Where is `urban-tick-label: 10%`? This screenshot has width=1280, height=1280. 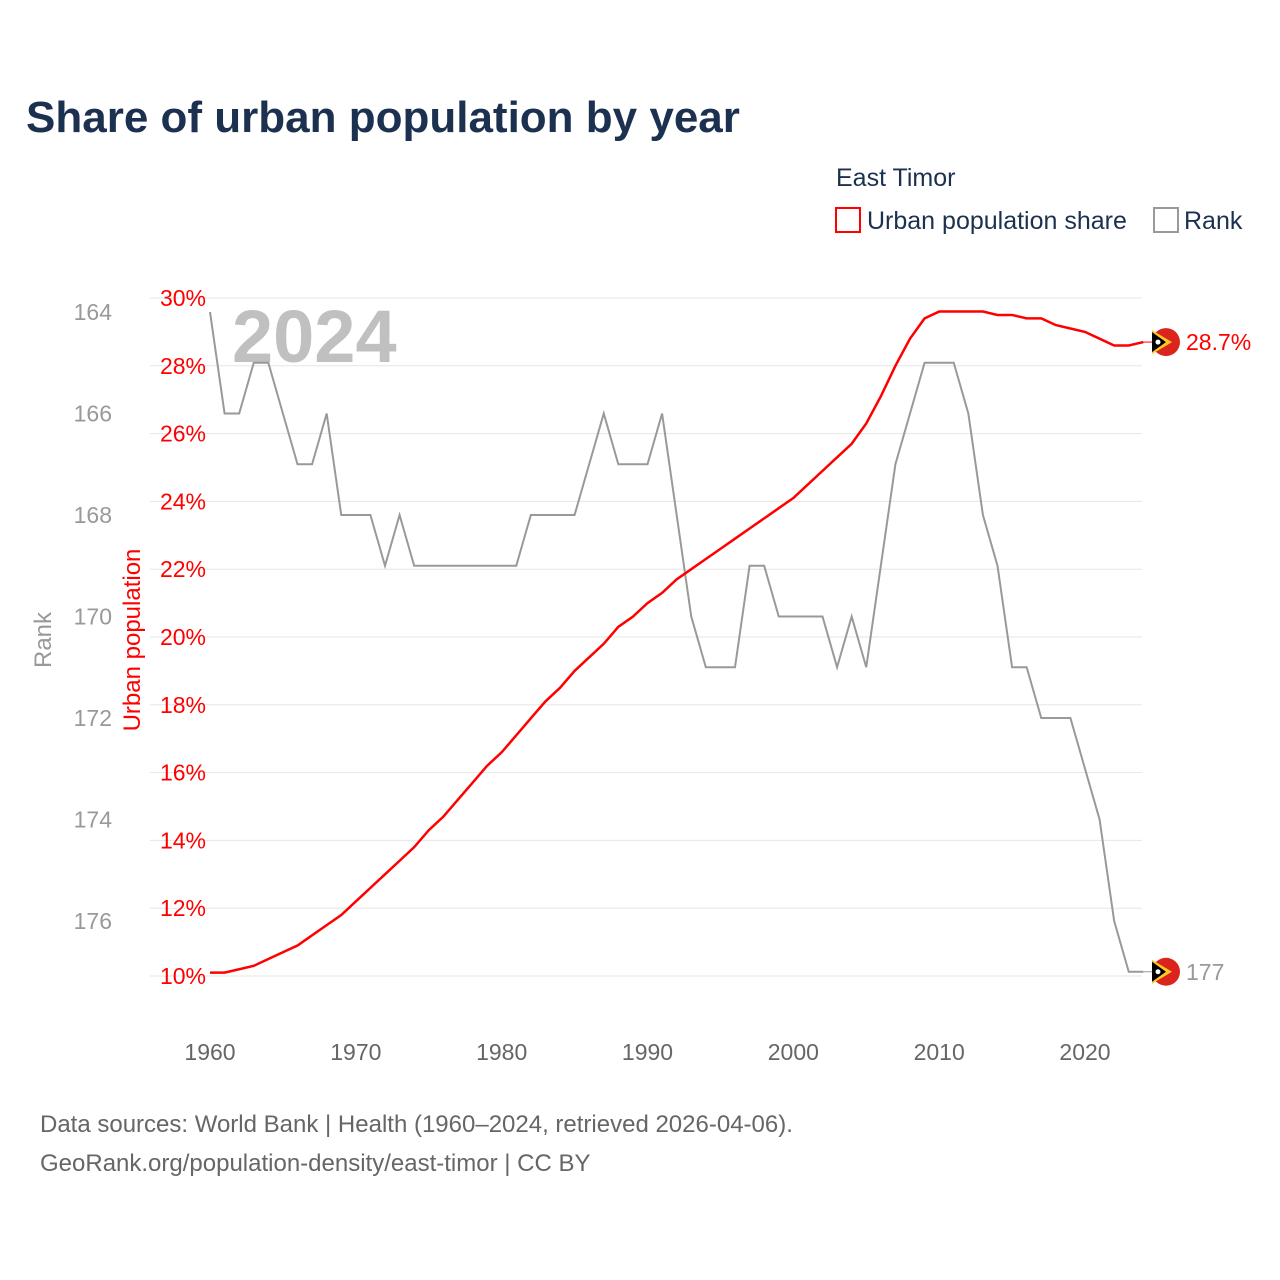
urban-tick-label: 10% is located at coordinates (183, 976).